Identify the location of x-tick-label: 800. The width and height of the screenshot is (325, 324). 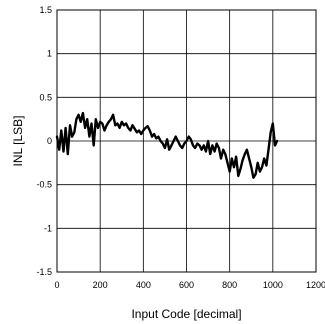
(229, 285).